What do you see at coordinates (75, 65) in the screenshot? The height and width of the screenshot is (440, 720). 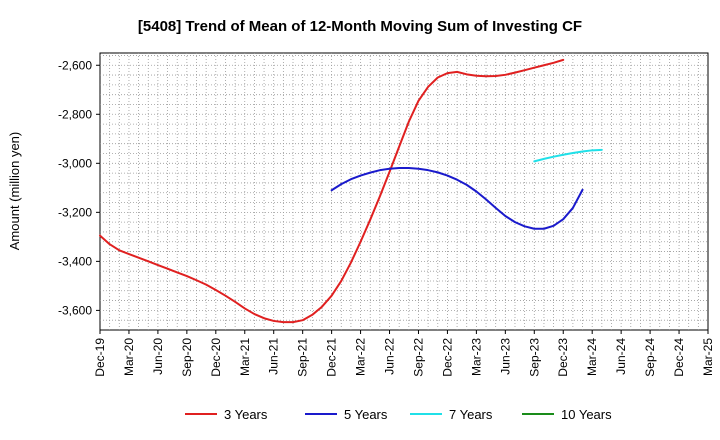 I see `y-tick-label: -2,600` at bounding box center [75, 65].